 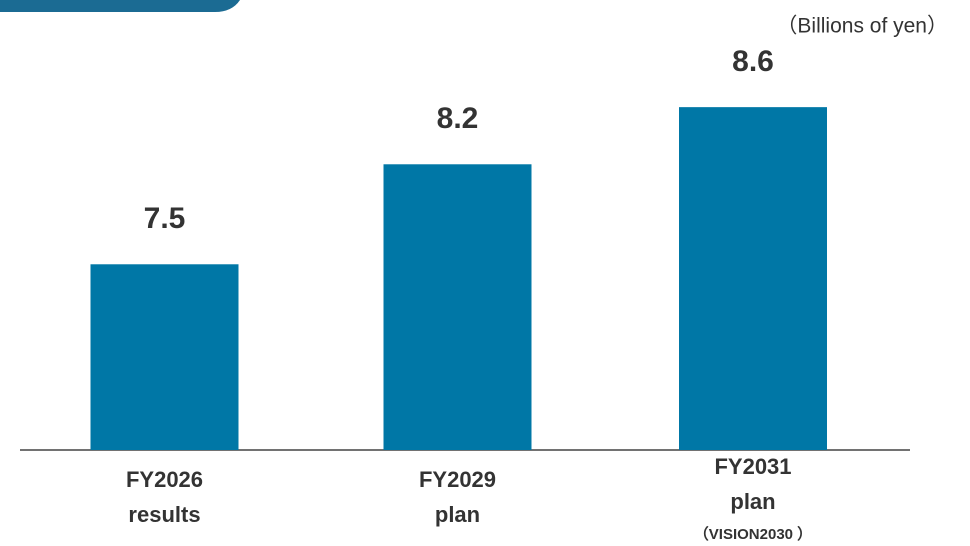 I want to click on x-tick-label: results, so click(x=164, y=514).